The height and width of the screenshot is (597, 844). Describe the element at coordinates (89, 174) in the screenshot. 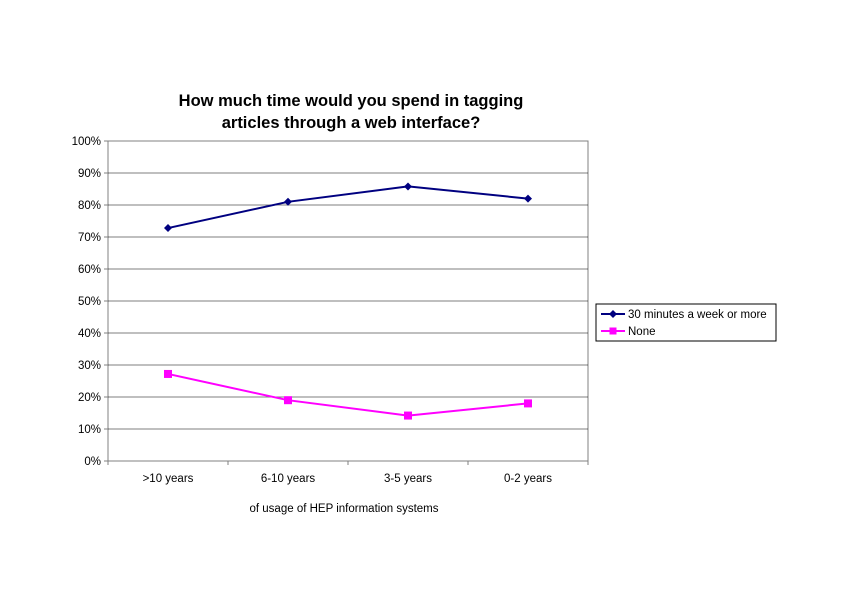

I see `y-tick-label: 90%` at that location.